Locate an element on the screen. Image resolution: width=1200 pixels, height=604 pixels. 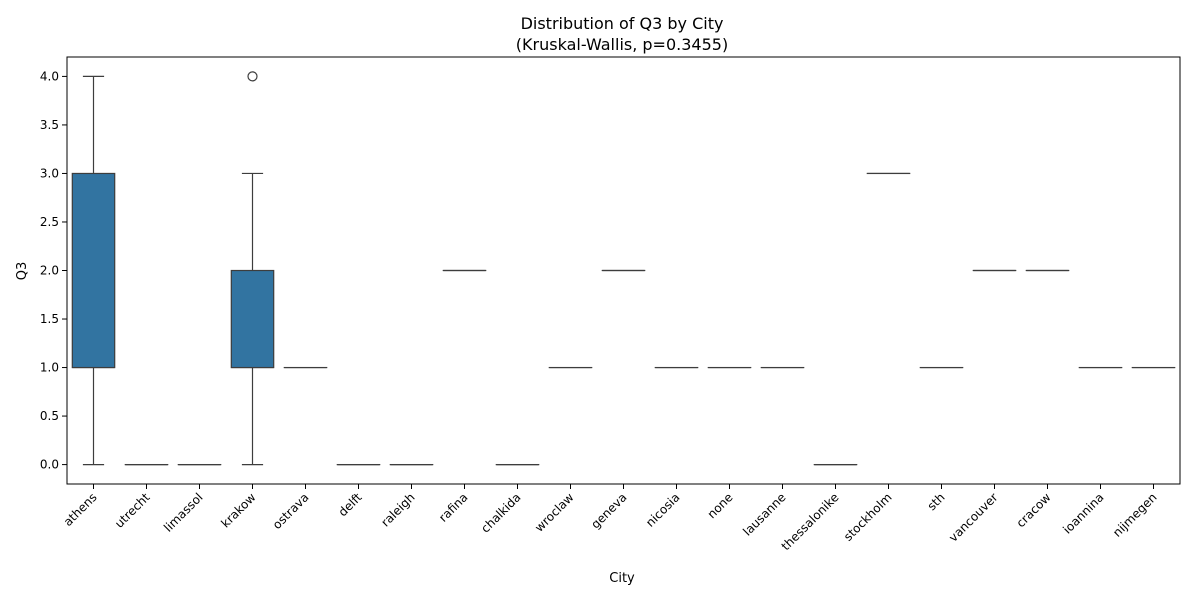
box-group-athens is located at coordinates (93, 270).